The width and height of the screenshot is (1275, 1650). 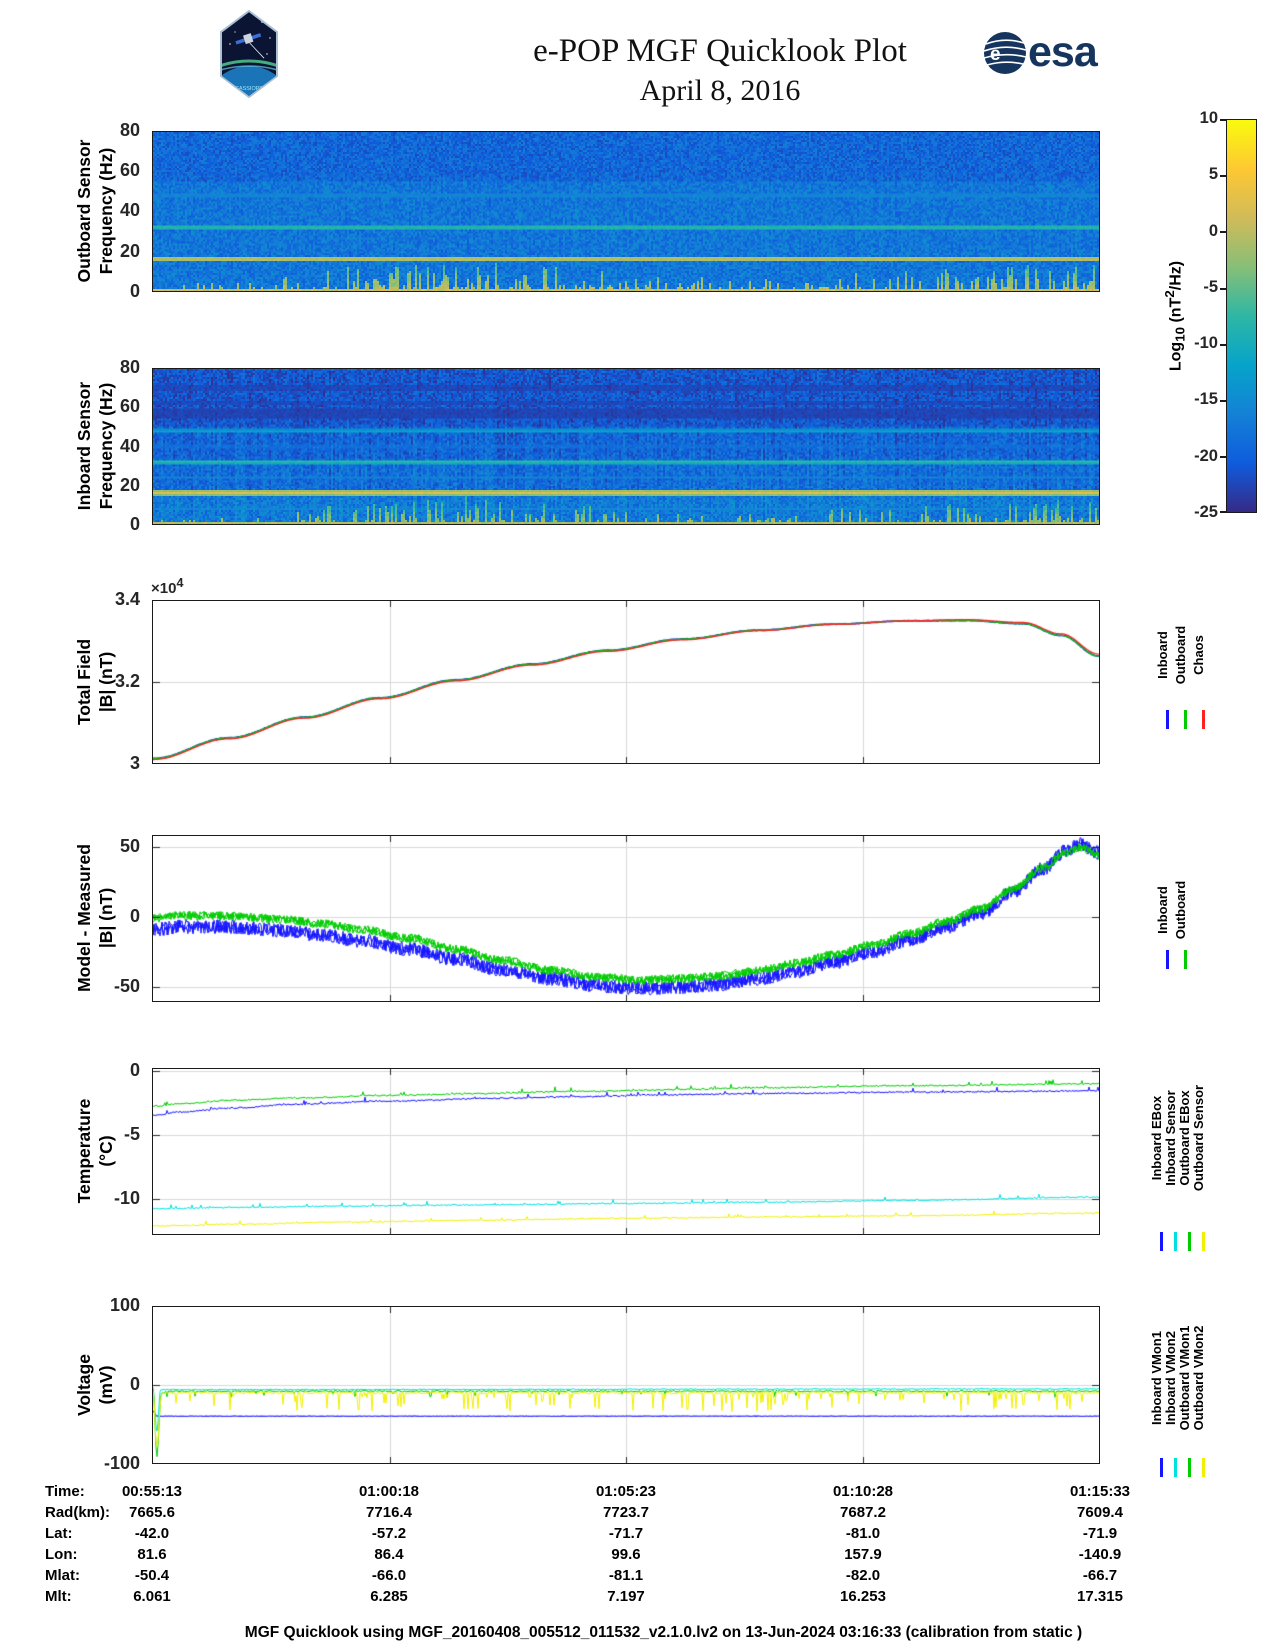 What do you see at coordinates (152, 1554) in the screenshot?
I see `table-cell: 81.6` at bounding box center [152, 1554].